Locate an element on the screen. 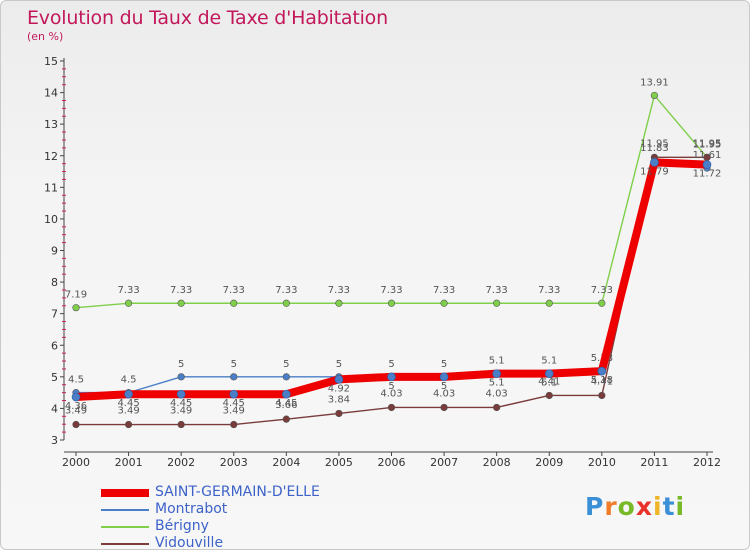 The image size is (750, 550). data-label: 4.36 is located at coordinates (76, 406).